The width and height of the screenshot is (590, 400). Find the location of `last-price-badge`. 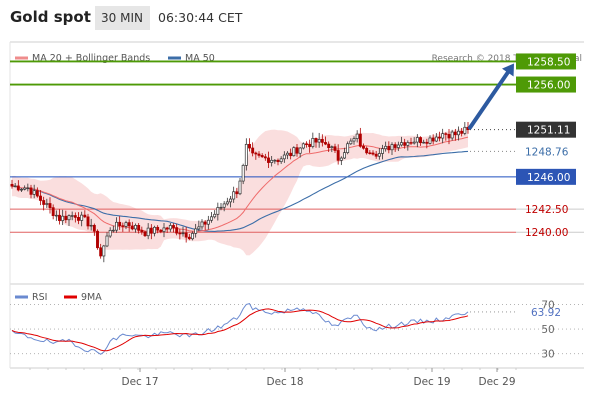

last-price-badge is located at coordinates (546, 129).